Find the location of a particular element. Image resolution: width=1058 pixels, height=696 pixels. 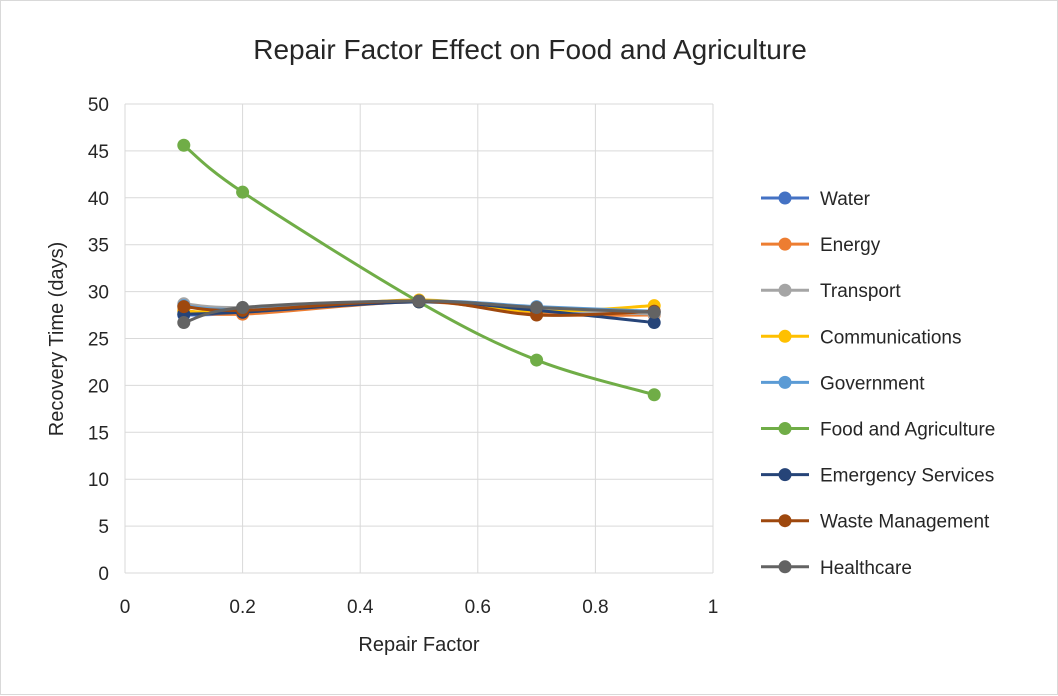

legend-label: Water is located at coordinates (845, 199).